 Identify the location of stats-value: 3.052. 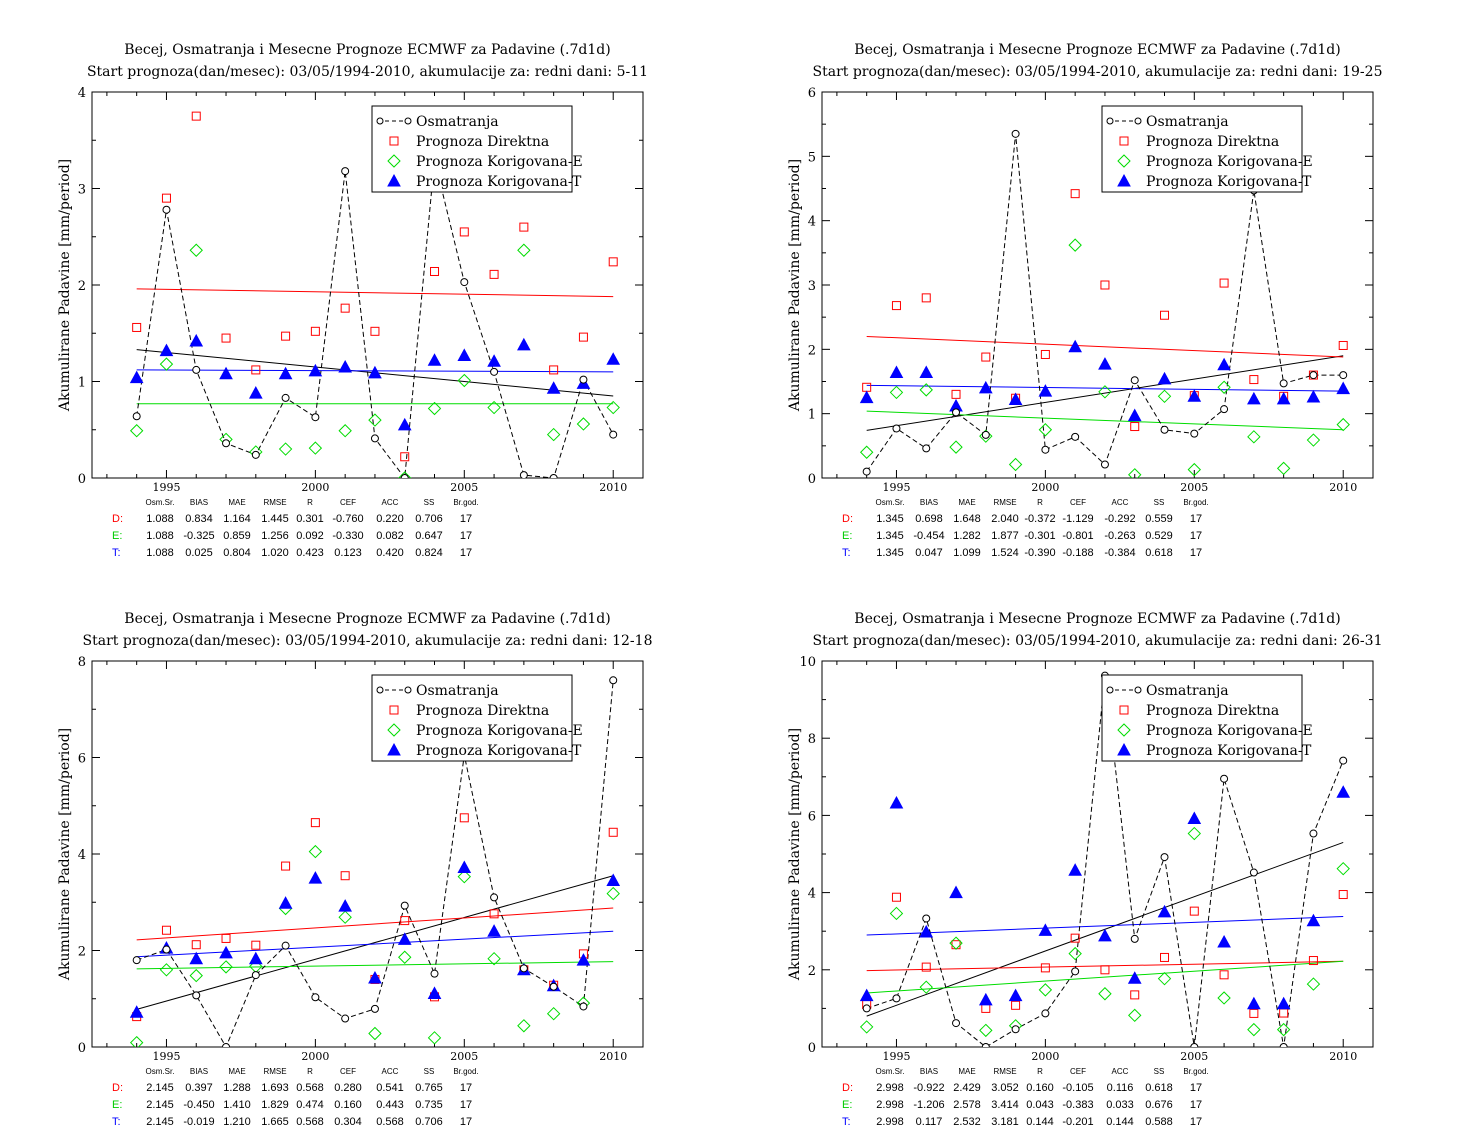
(1005, 1088).